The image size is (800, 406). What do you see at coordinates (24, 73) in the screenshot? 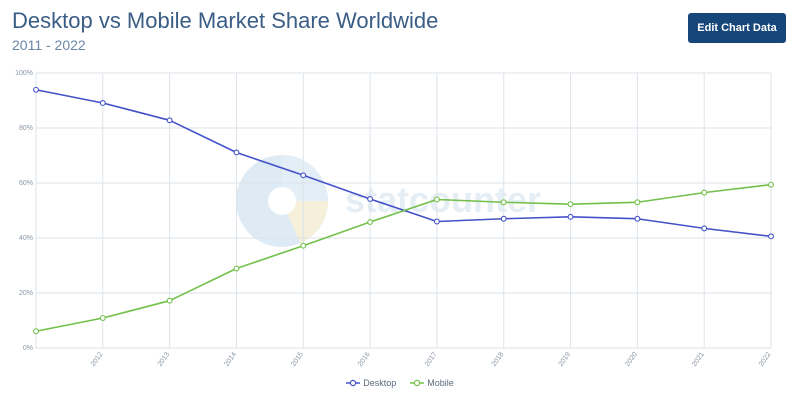
I see `y-tick-label: 100%` at bounding box center [24, 73].